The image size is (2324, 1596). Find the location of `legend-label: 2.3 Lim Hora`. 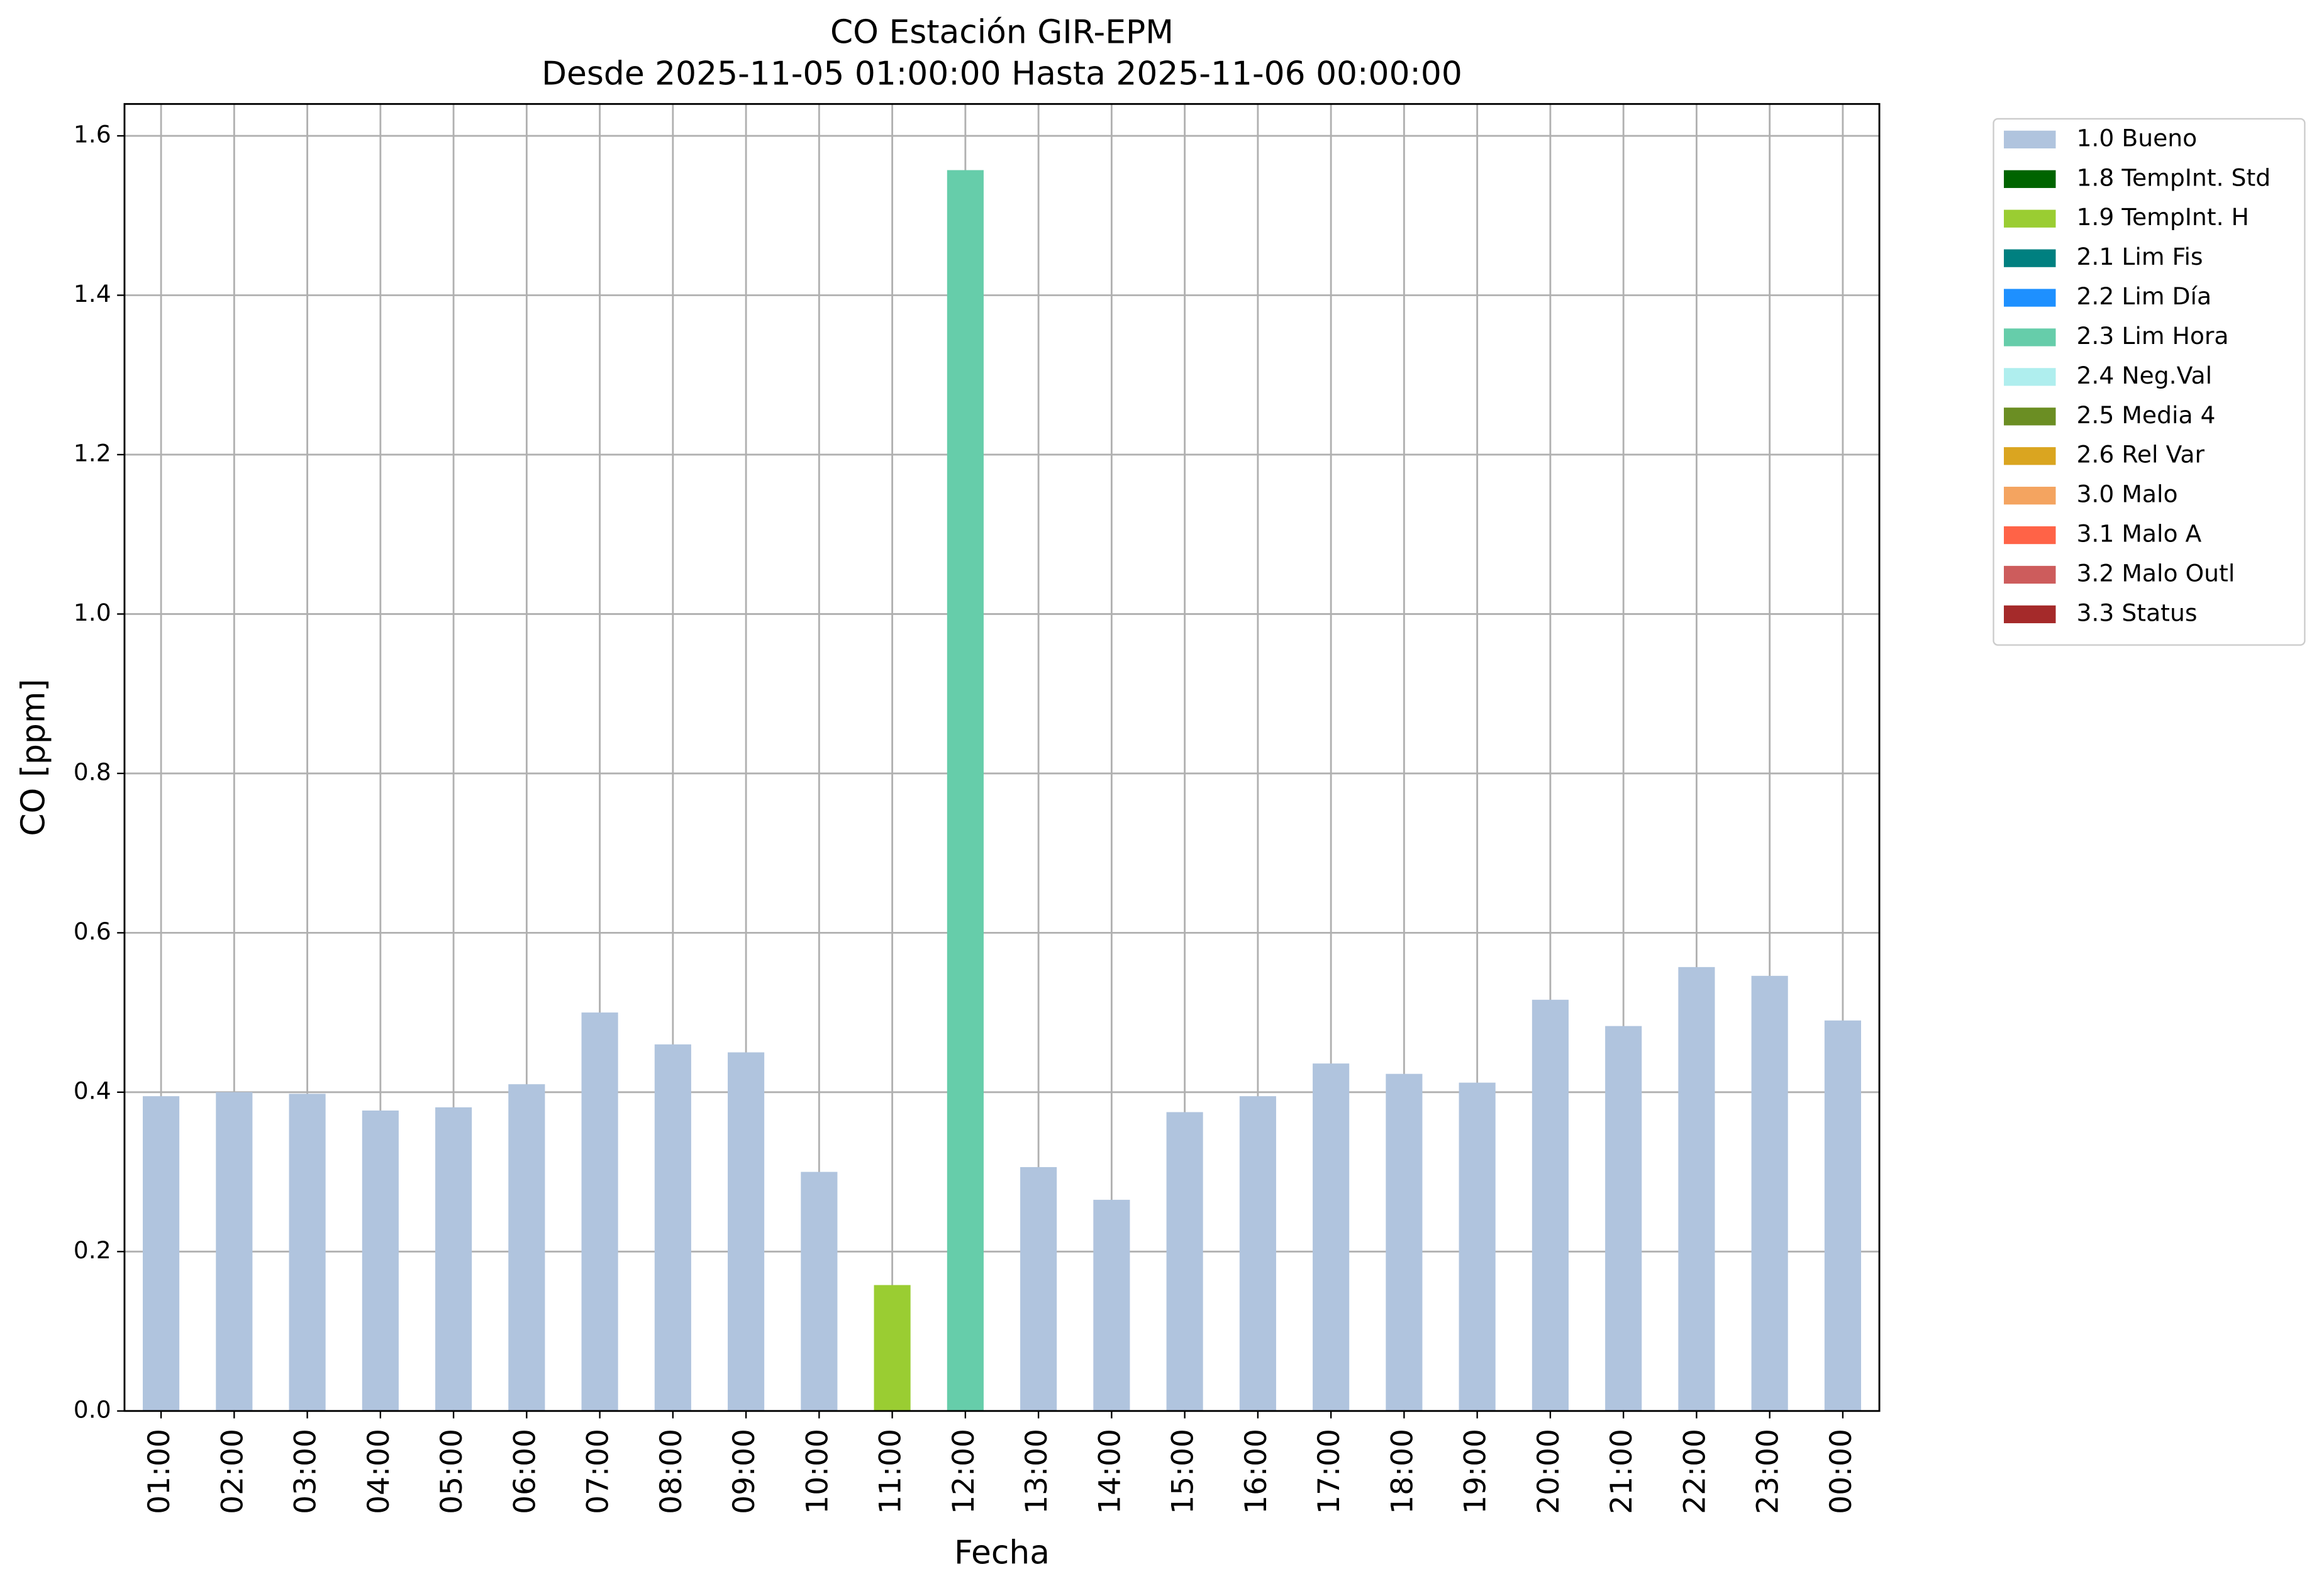

legend-label: 2.3 Lim Hora is located at coordinates (2152, 336).